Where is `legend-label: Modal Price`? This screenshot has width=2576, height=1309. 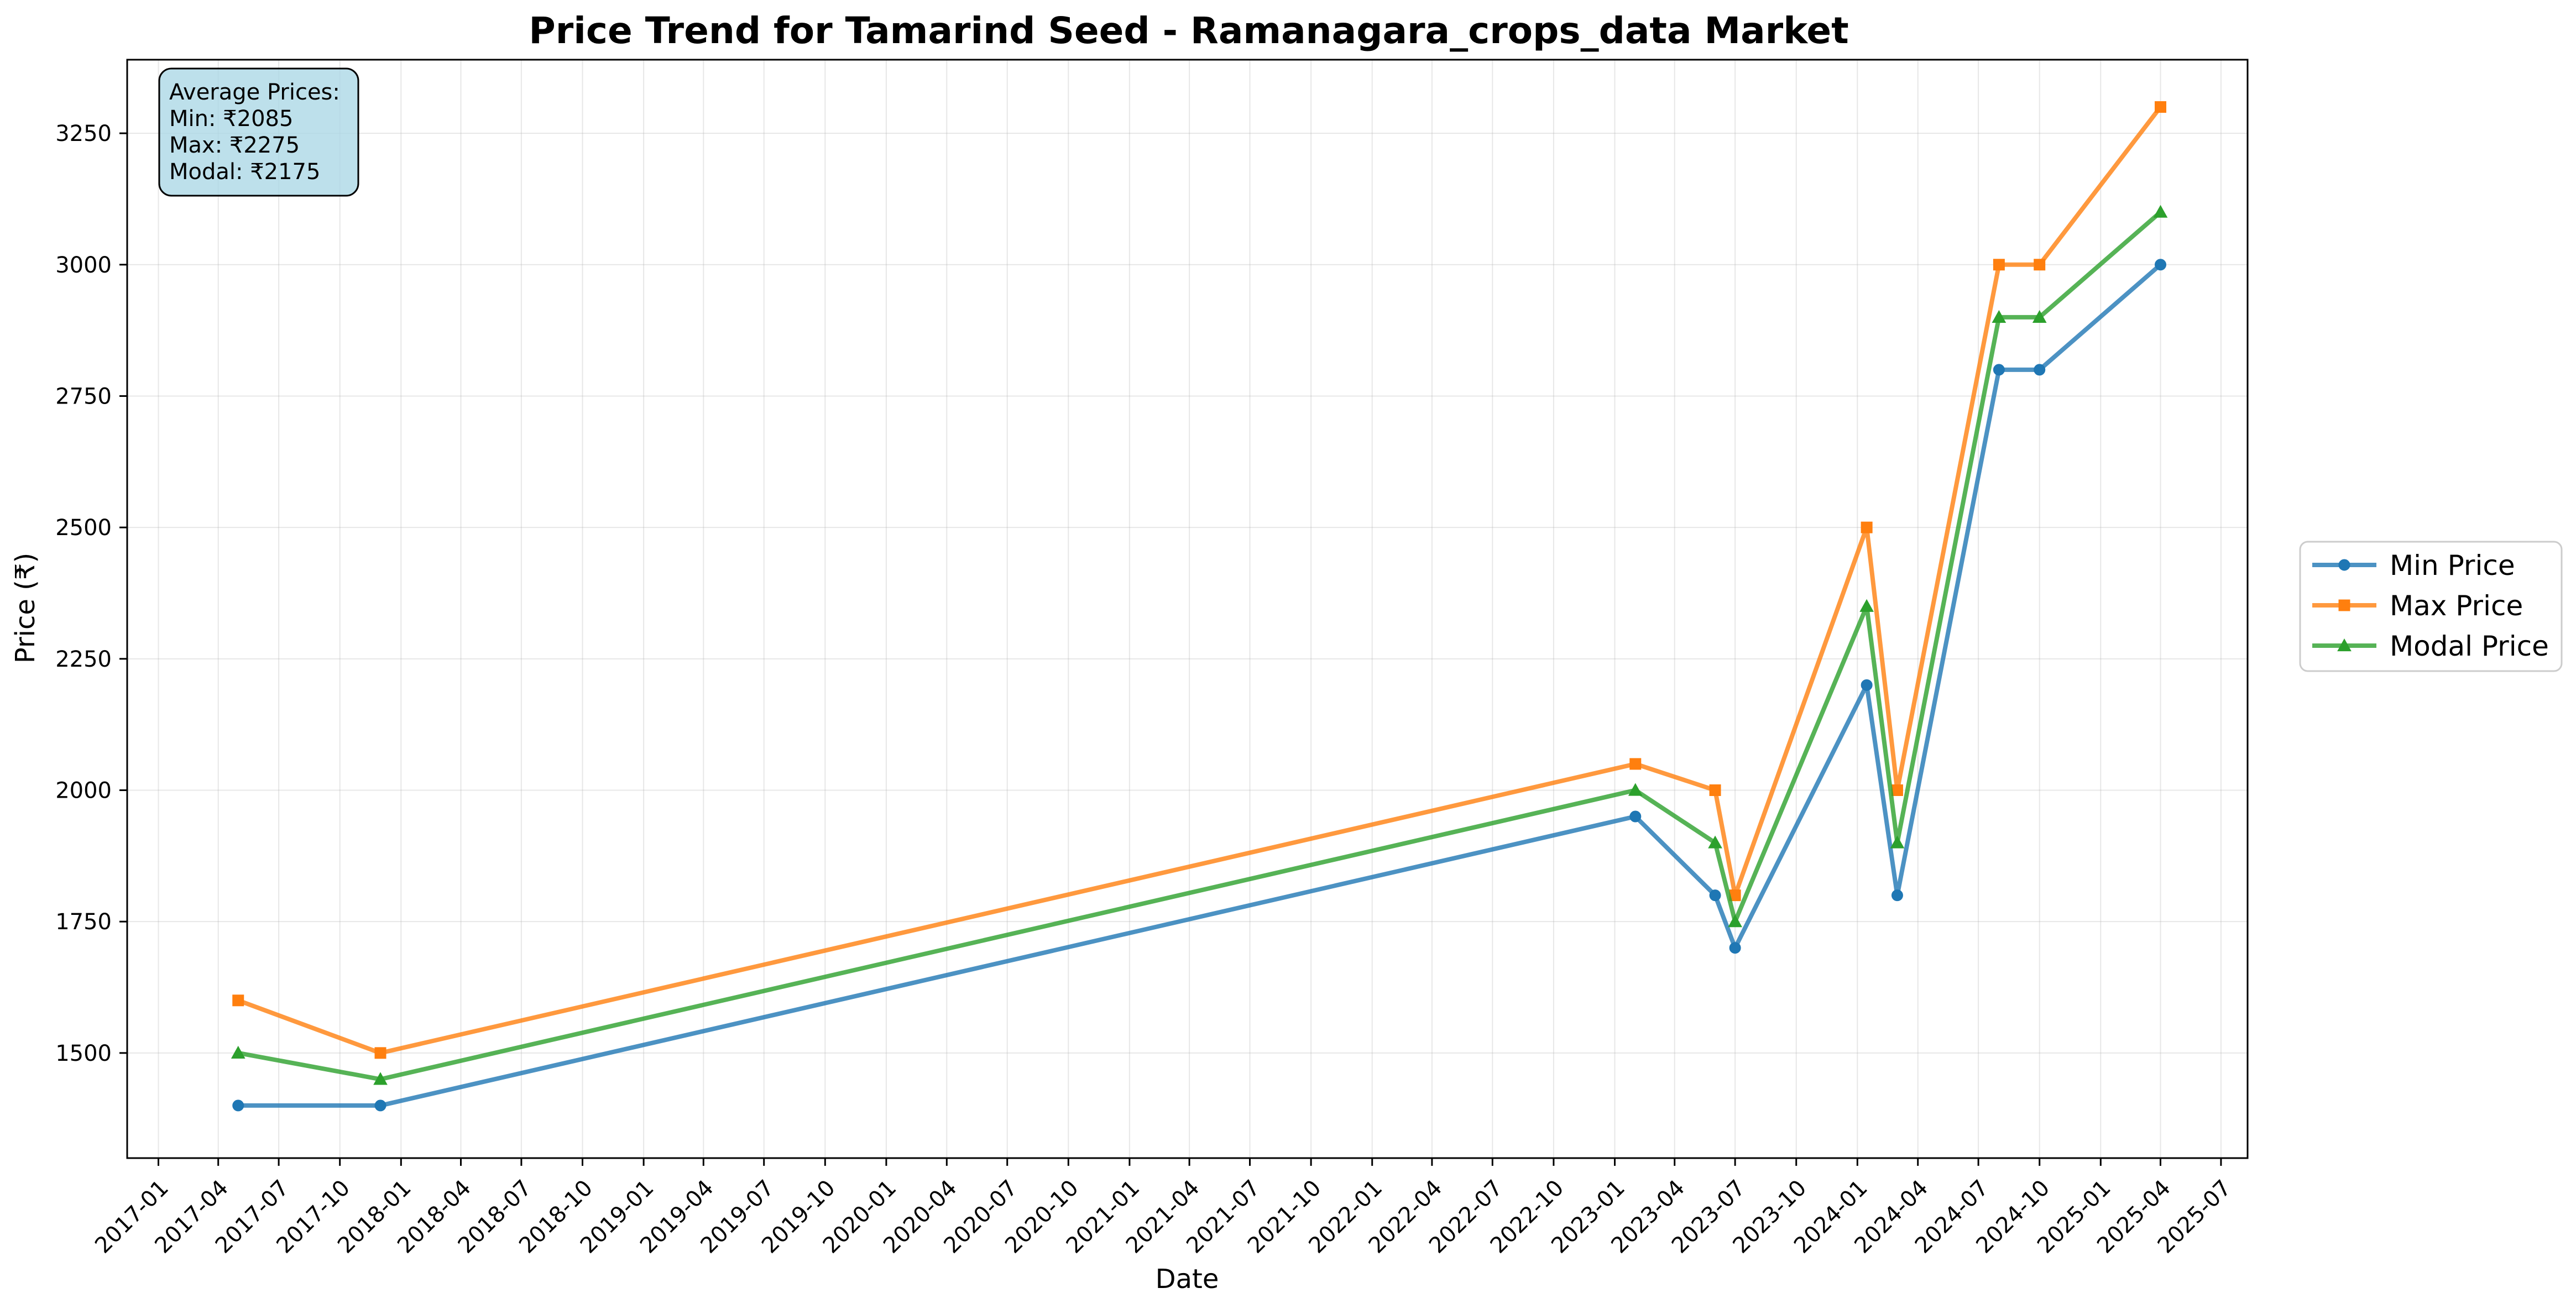
legend-label: Modal Price is located at coordinates (2469, 646).